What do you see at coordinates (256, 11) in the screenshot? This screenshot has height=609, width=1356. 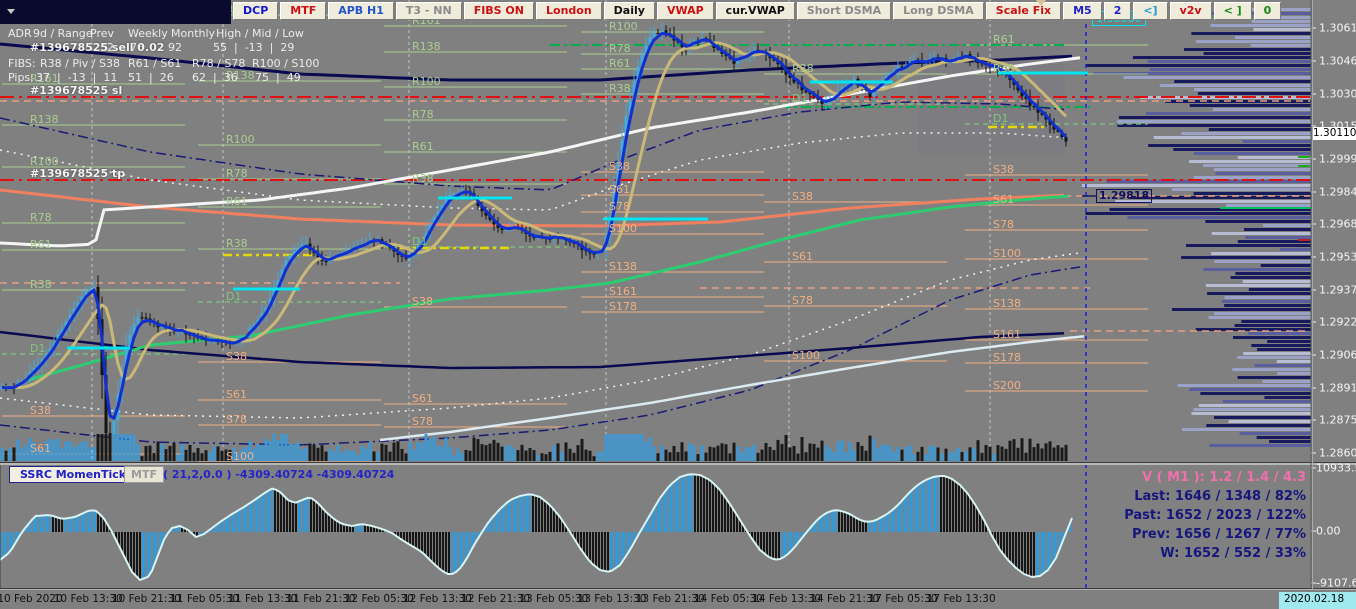 I see `toolbar-button-dcp: DCP` at bounding box center [256, 11].